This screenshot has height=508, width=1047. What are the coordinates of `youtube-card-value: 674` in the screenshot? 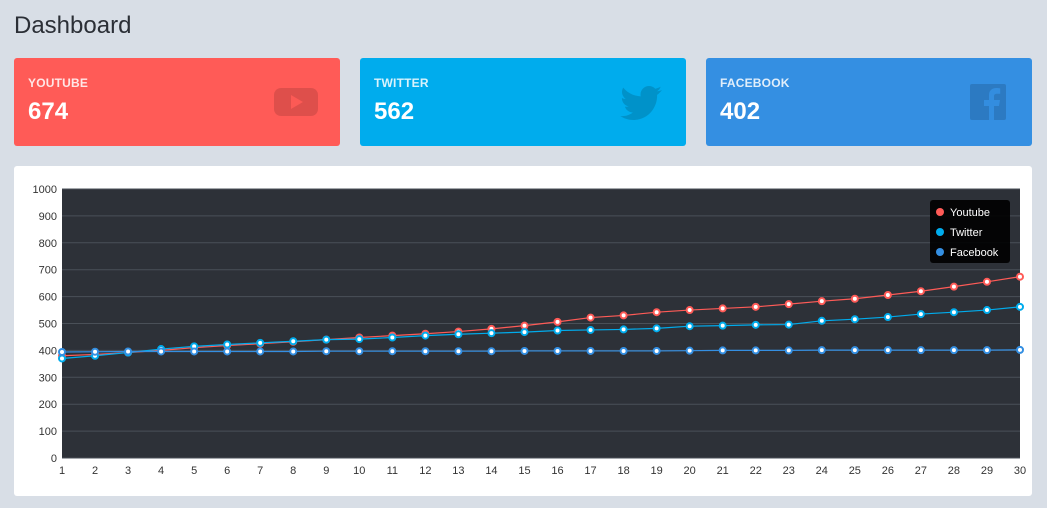 It's located at (48, 111).